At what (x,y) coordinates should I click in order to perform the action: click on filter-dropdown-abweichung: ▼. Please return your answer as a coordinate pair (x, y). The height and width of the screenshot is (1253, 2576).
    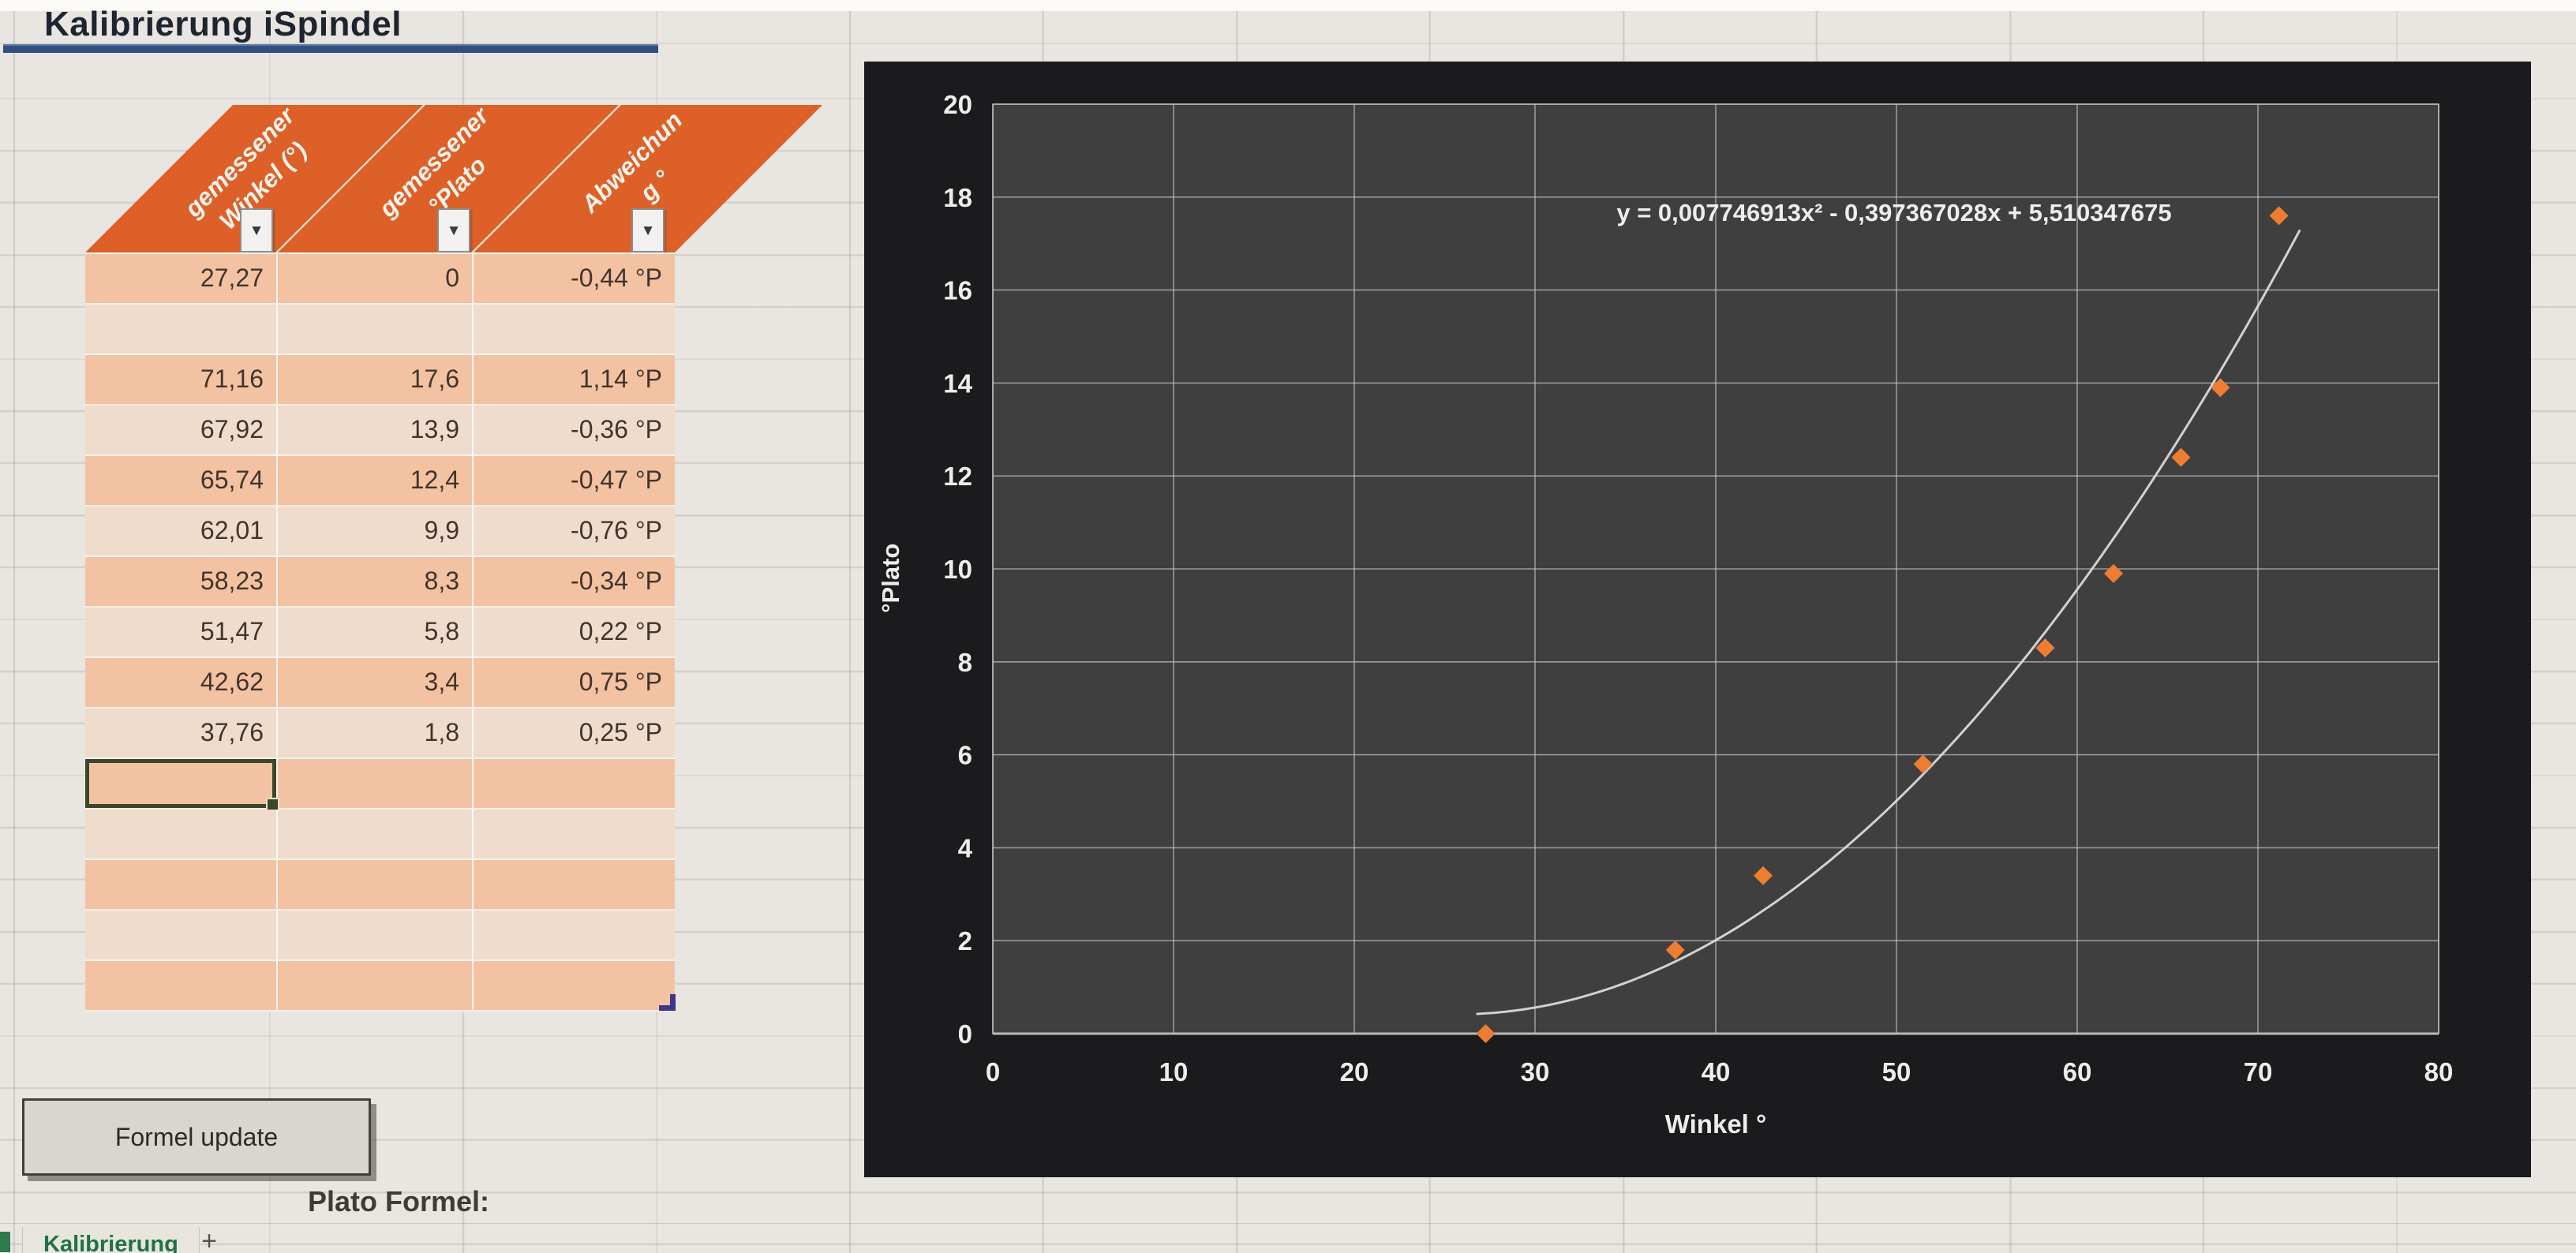
    Looking at the image, I should click on (648, 230).